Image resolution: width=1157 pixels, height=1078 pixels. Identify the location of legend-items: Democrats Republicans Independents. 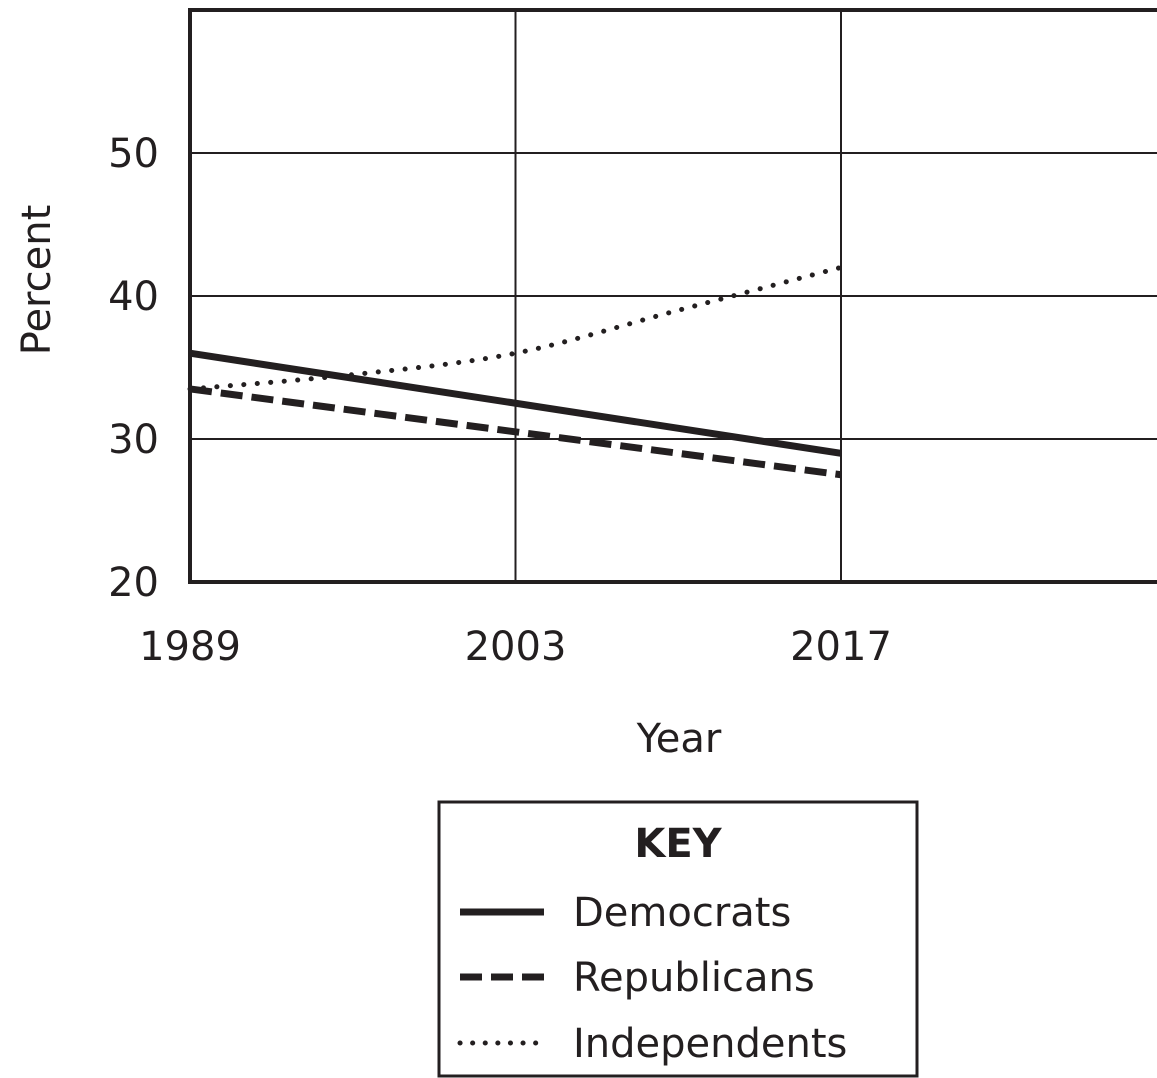
(652, 978).